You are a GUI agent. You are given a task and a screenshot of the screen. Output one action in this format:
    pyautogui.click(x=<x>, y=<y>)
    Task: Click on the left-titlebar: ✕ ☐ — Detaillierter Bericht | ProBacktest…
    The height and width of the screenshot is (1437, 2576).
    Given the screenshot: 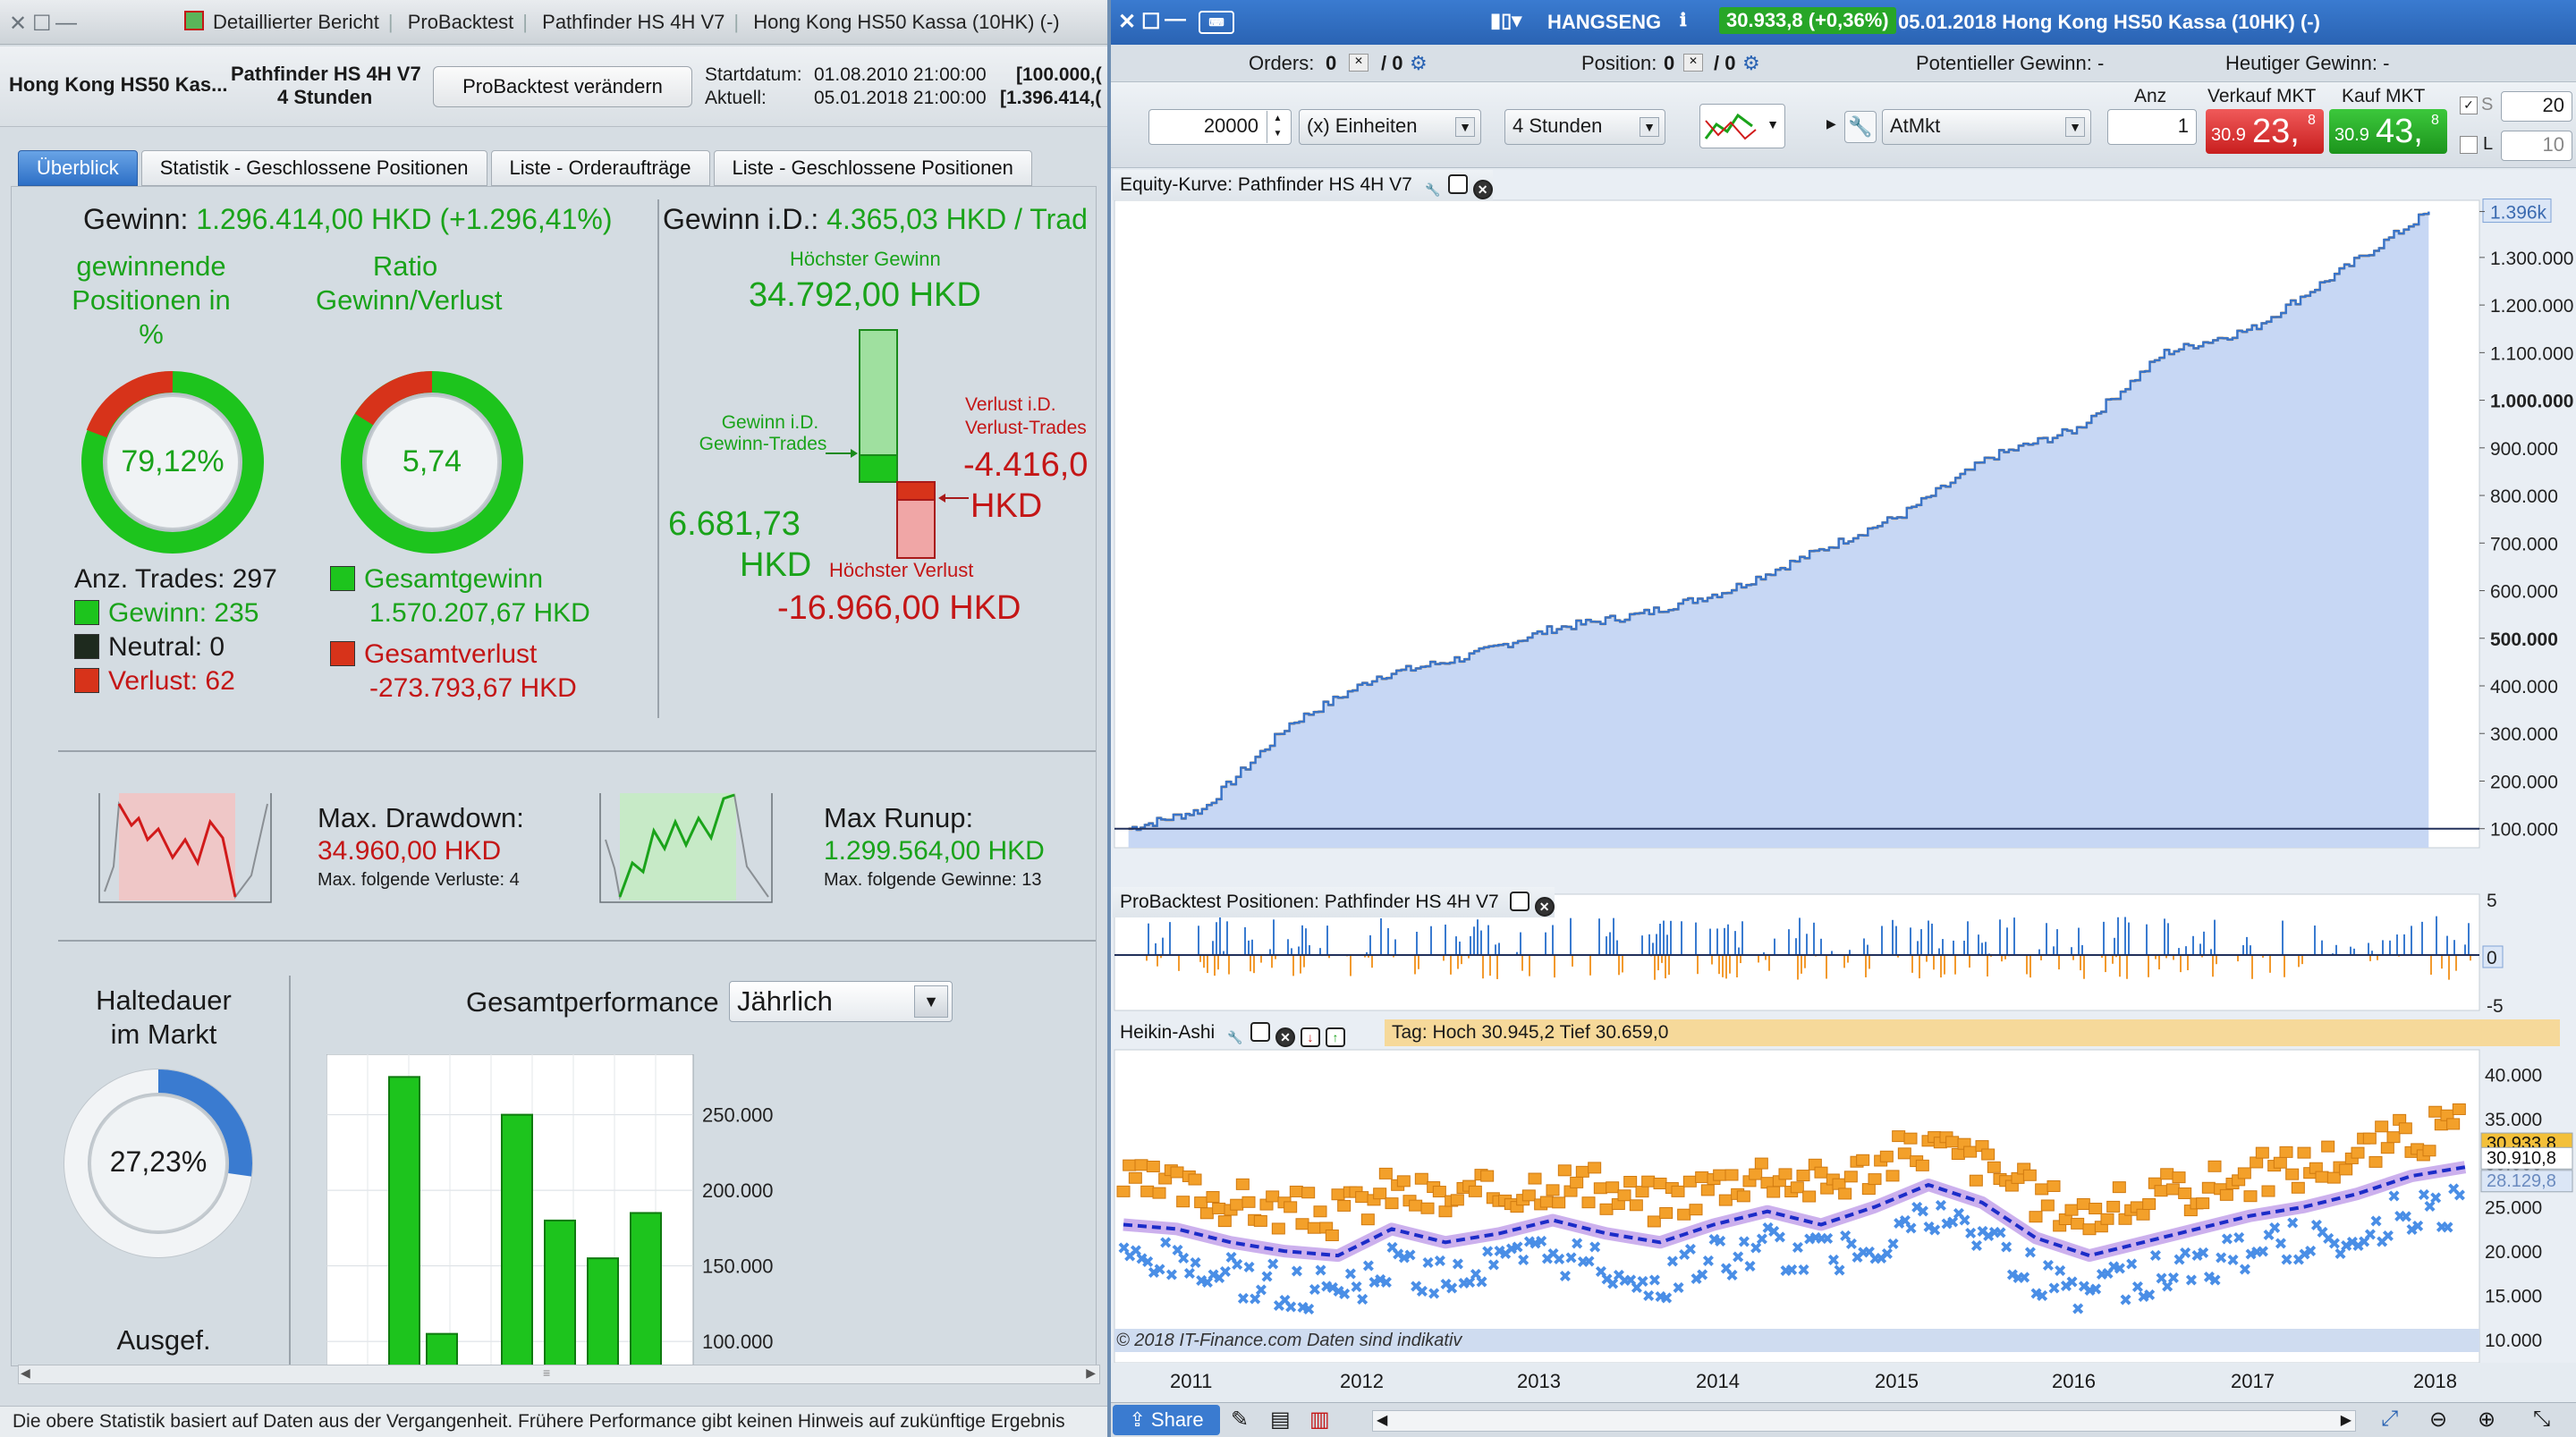 What is the action you would take?
    pyautogui.click(x=553, y=23)
    